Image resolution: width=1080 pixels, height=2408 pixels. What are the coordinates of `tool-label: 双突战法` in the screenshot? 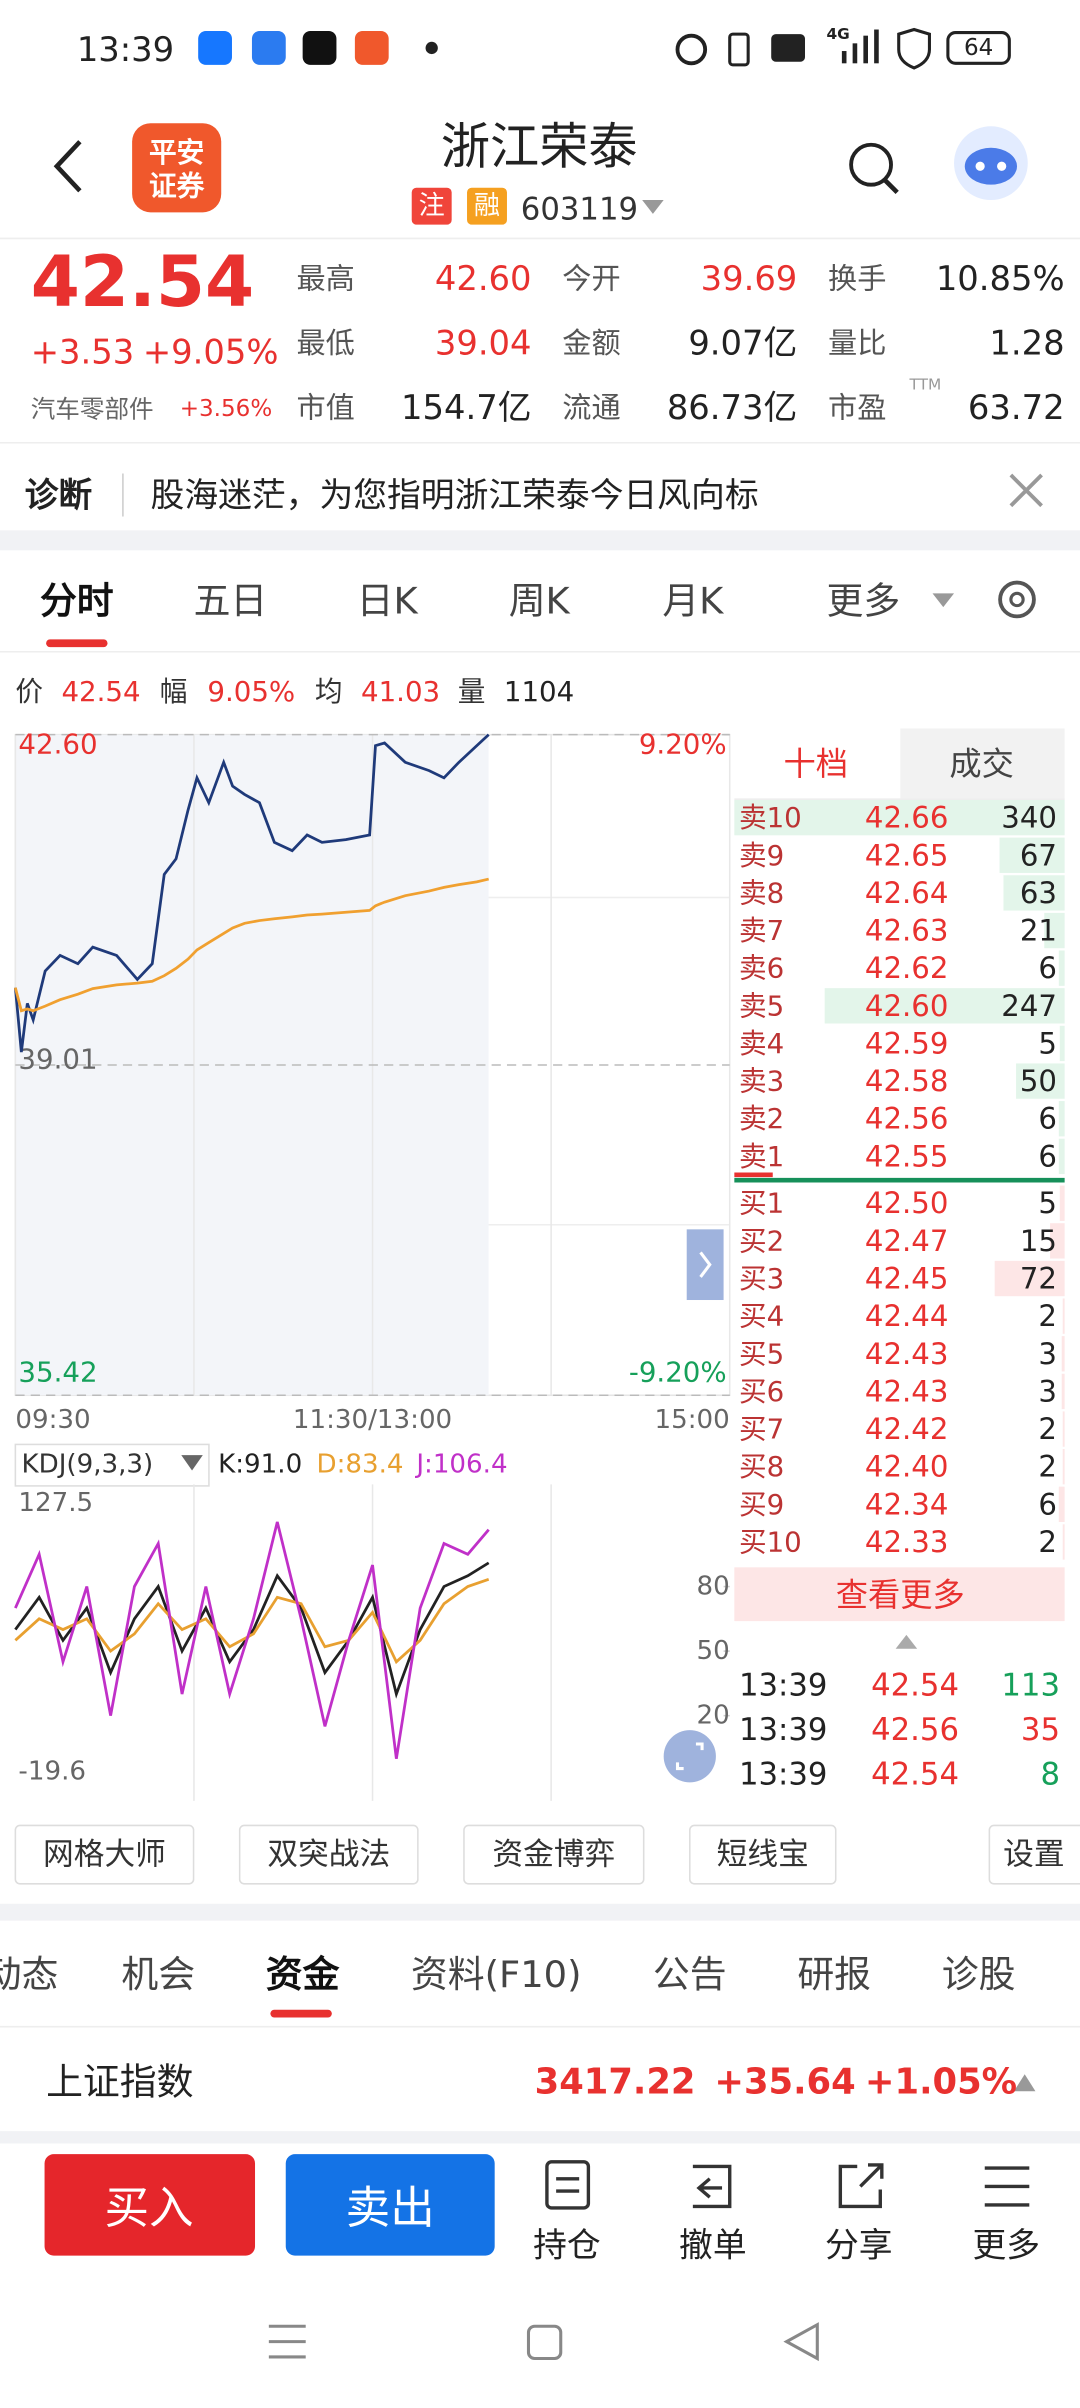 It's located at (328, 1855).